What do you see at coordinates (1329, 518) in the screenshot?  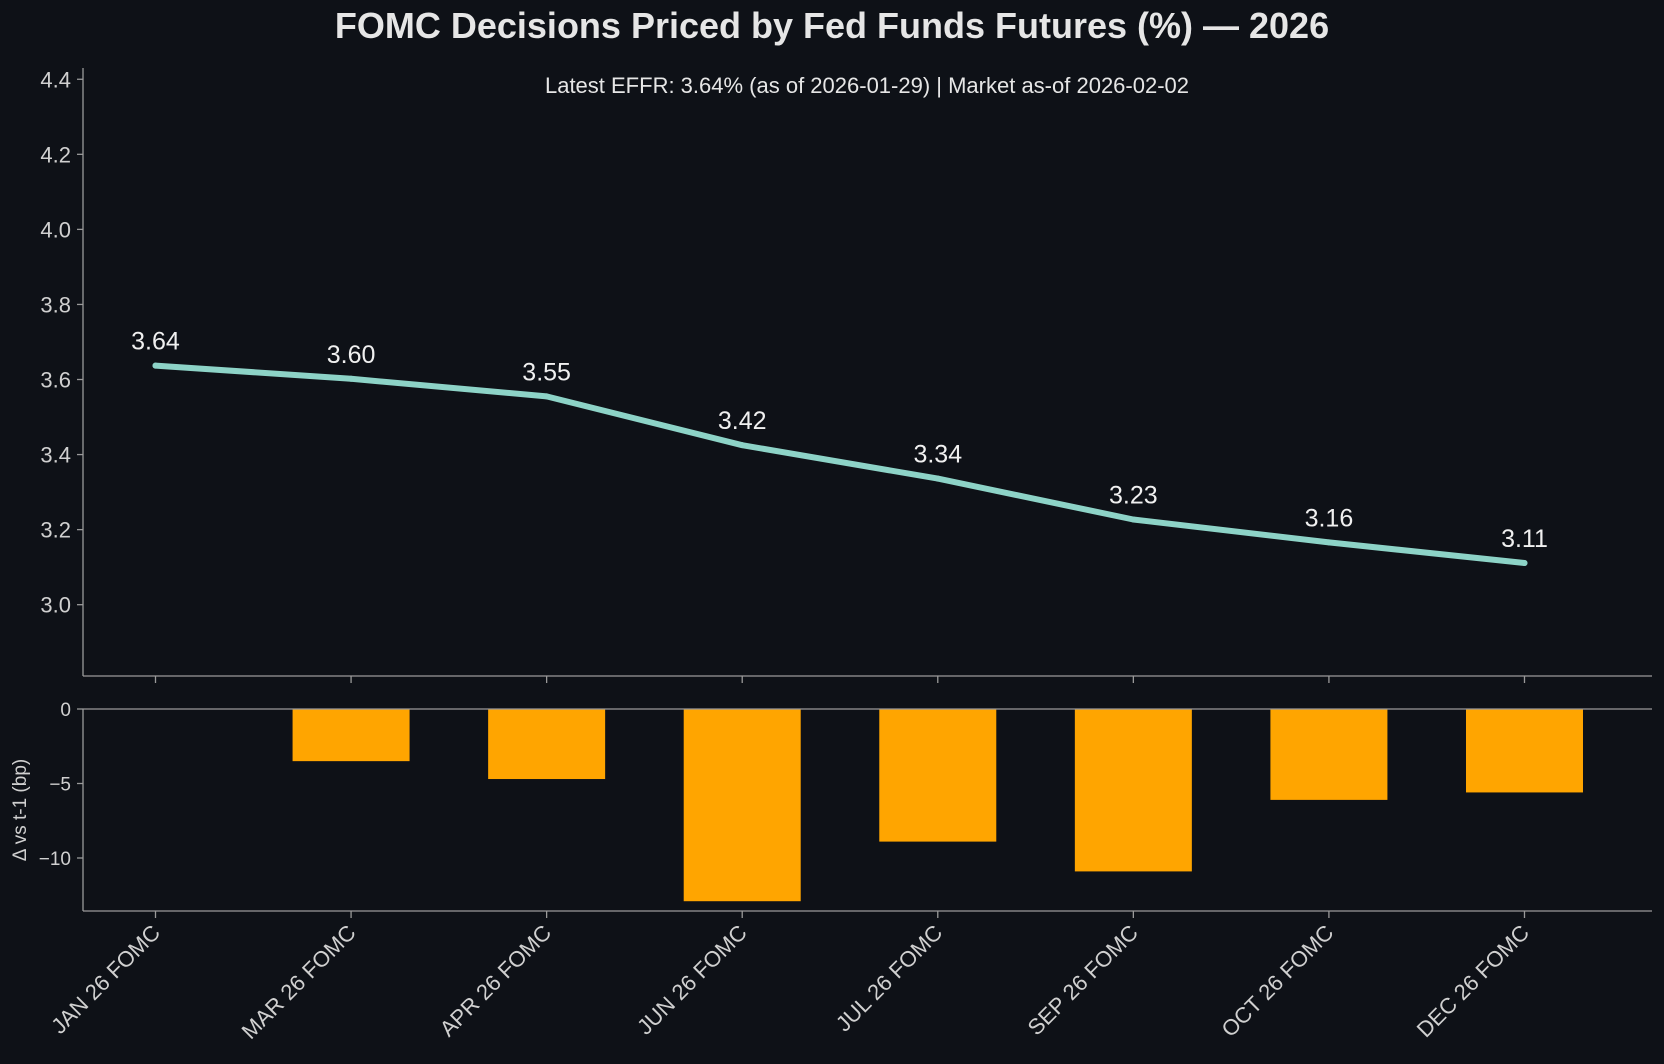 I see `rate-data-label: 3.16` at bounding box center [1329, 518].